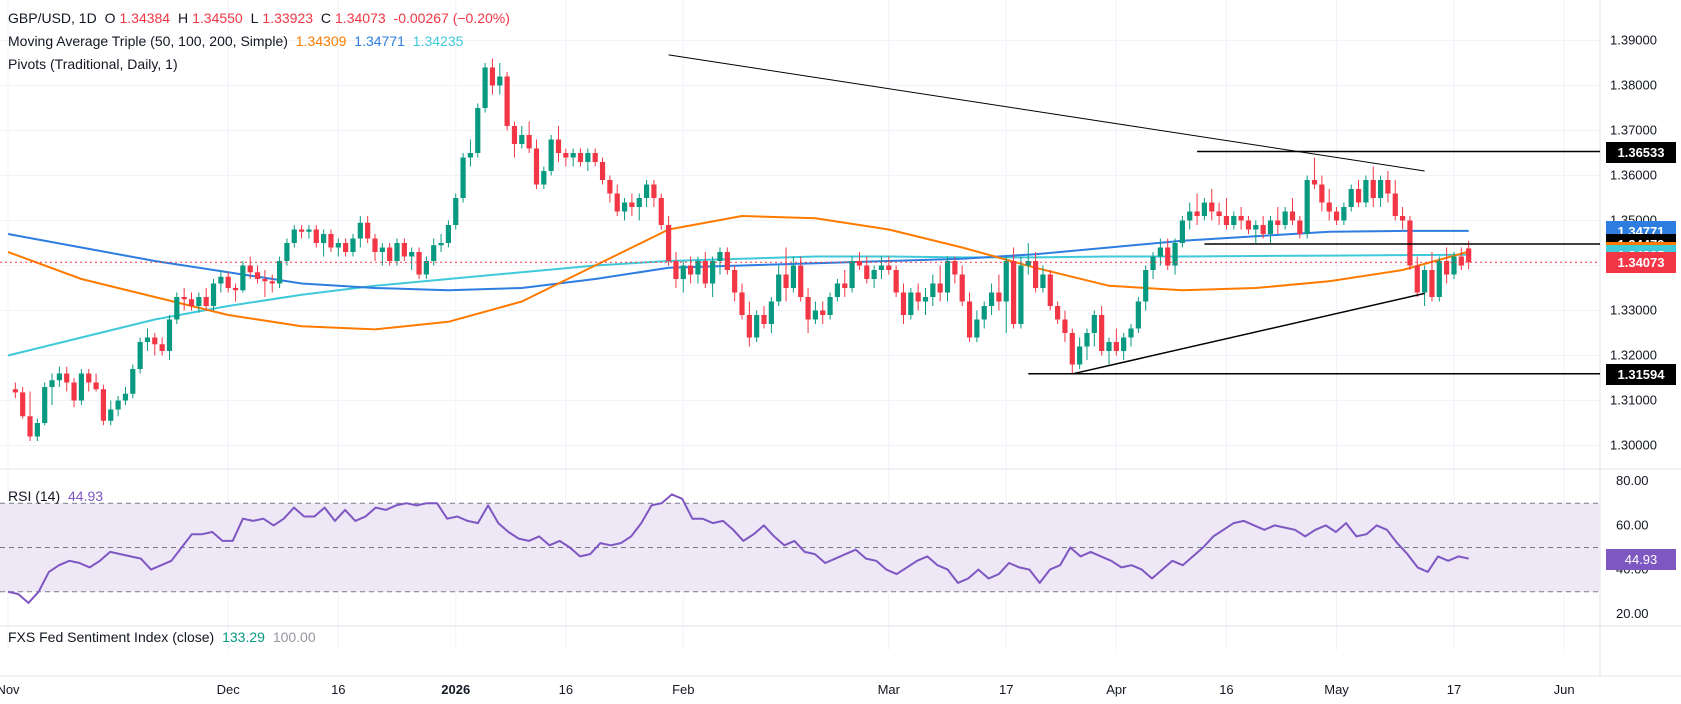 The height and width of the screenshot is (704, 1681). What do you see at coordinates (57, 496) in the screenshot?
I see `rsi-legend: RSI (14) 44.93` at bounding box center [57, 496].